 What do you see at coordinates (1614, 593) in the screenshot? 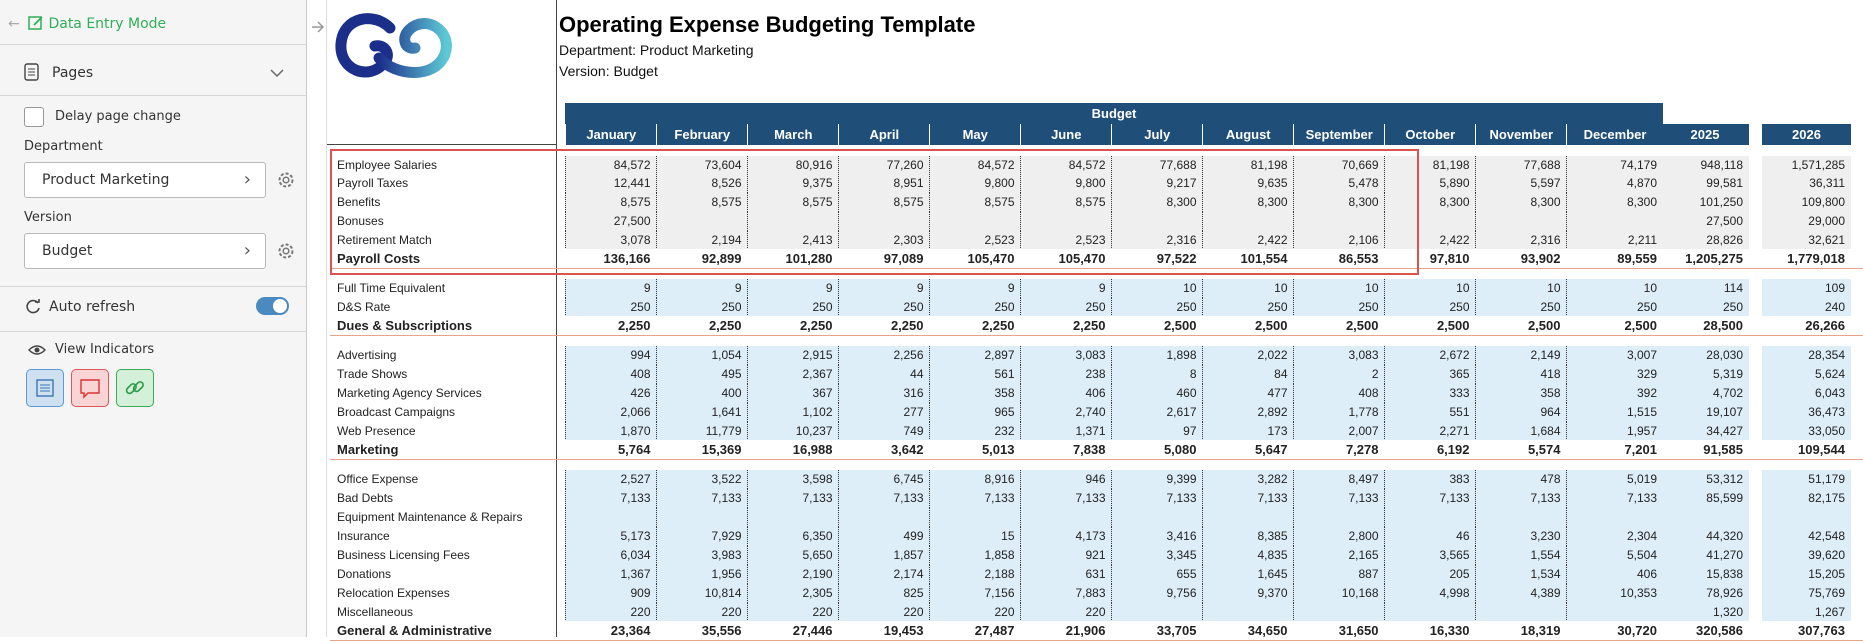
I see `value-cell: 10,353` at bounding box center [1614, 593].